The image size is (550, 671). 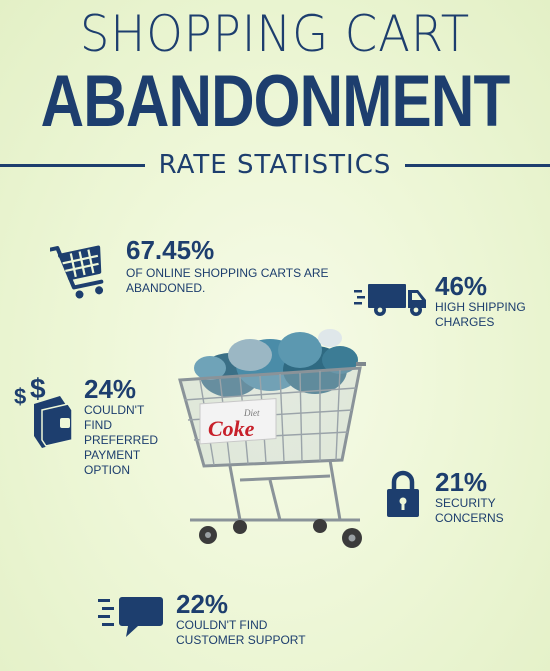 What do you see at coordinates (465, 322) in the screenshot?
I see `stat-shipping-label-2: CHARGES` at bounding box center [465, 322].